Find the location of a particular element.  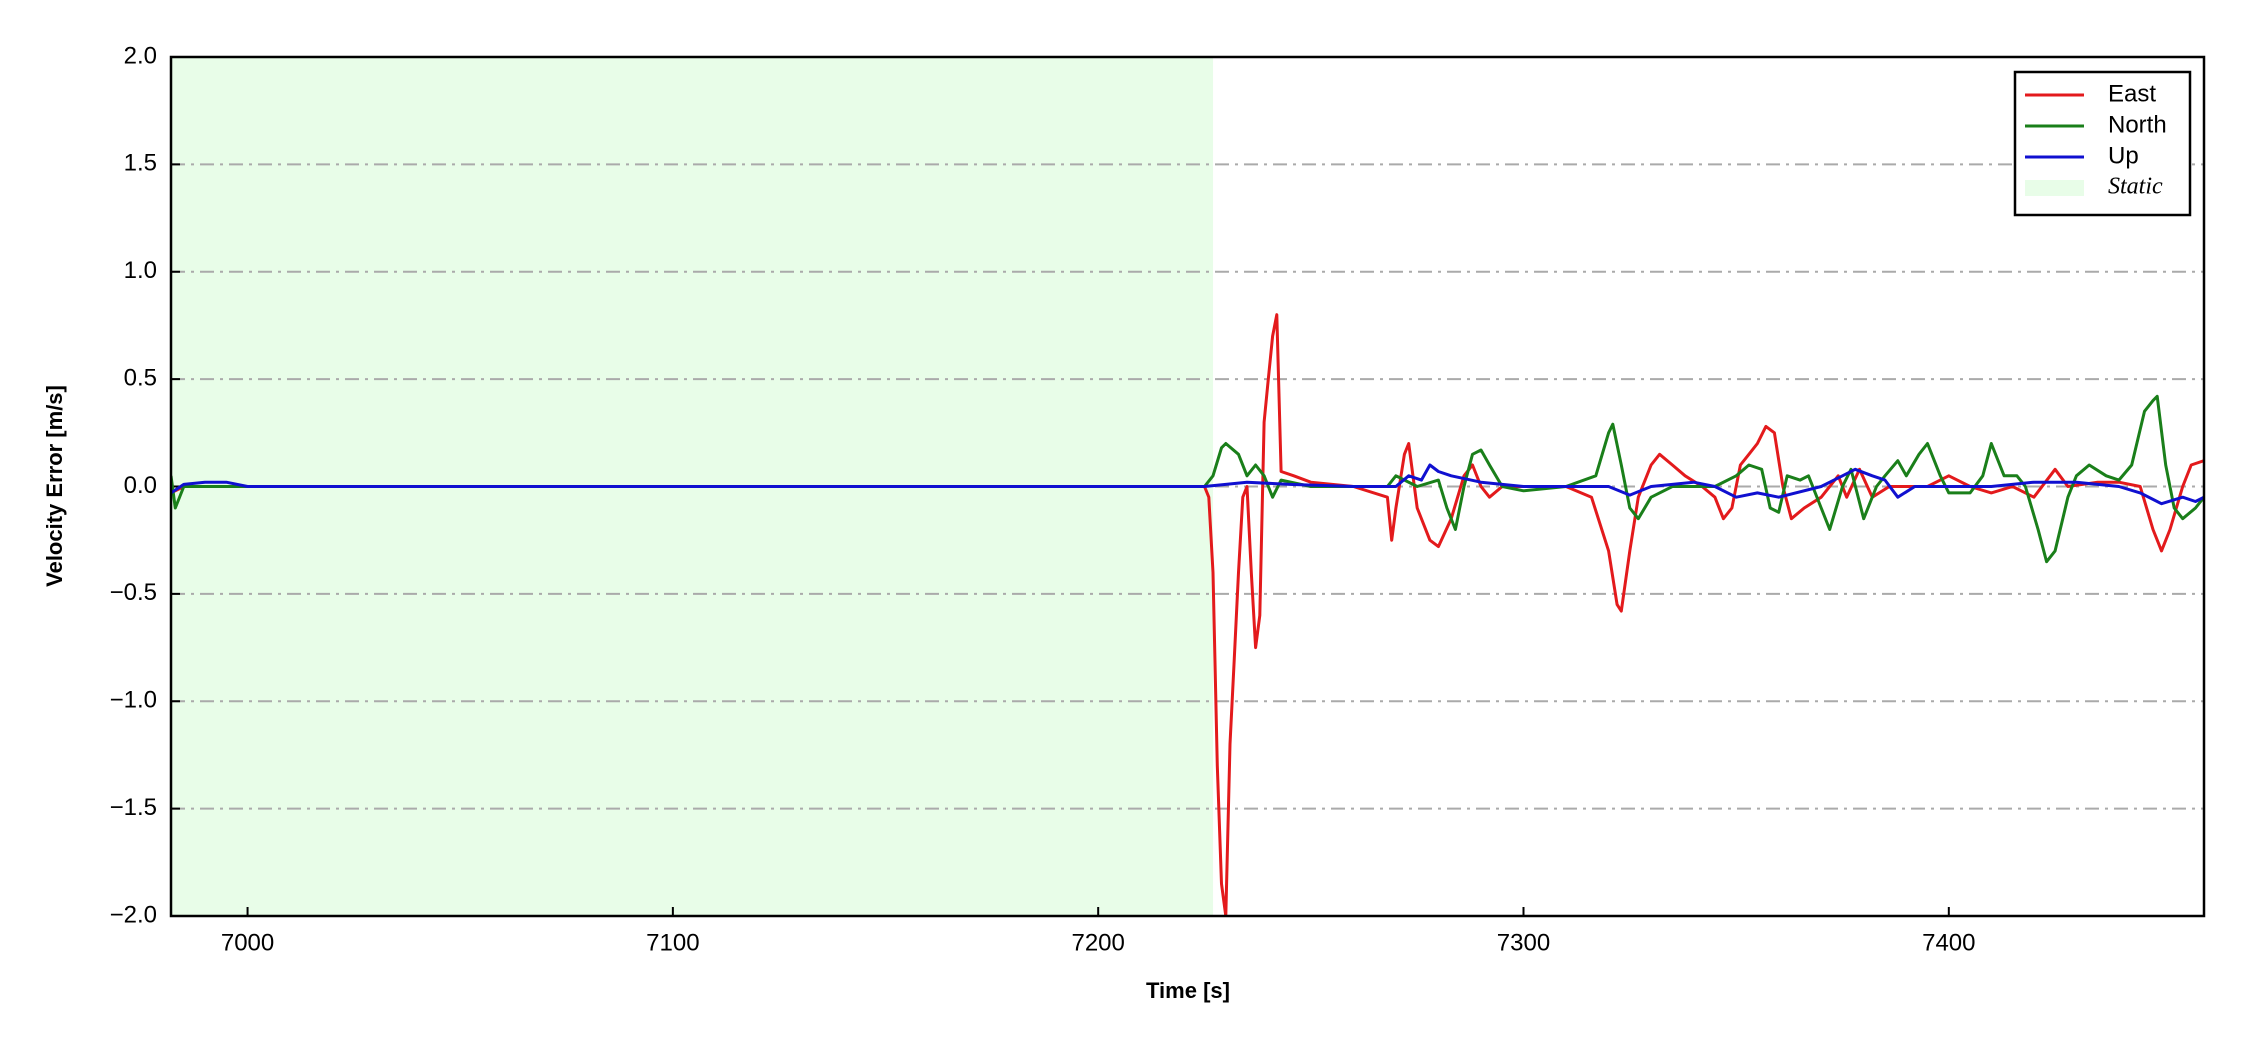

y-tick-label: −1.0 is located at coordinates (133, 700).